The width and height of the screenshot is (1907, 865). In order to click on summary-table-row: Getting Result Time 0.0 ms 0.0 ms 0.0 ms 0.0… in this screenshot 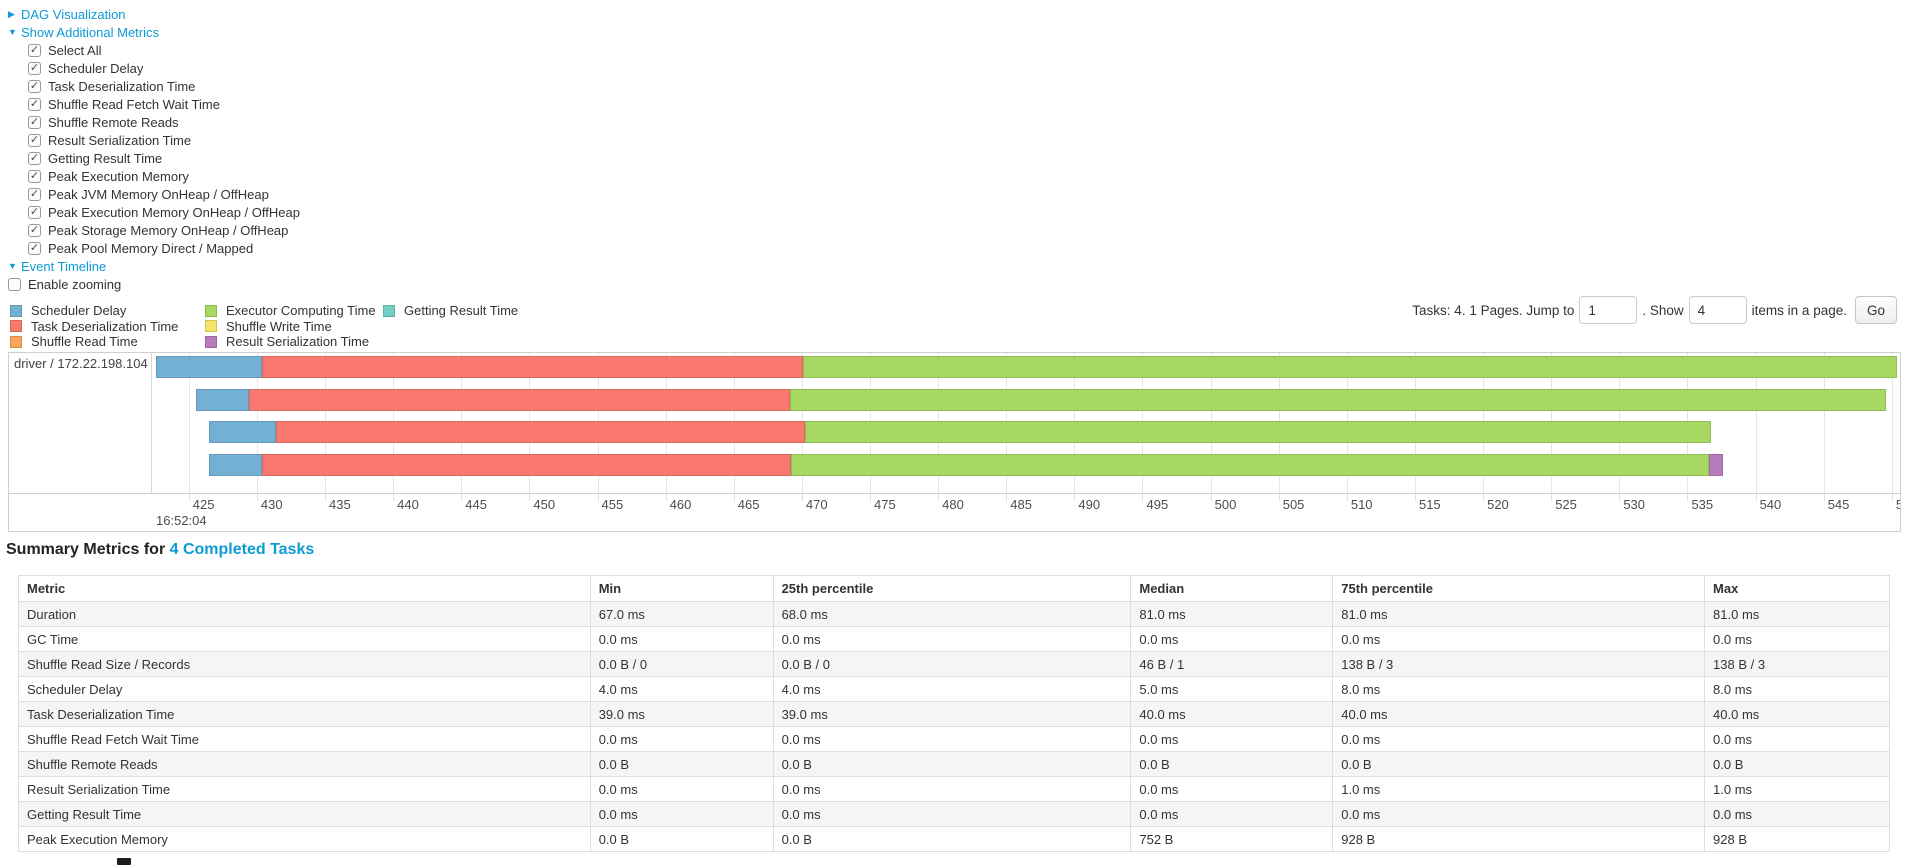, I will do `click(954, 814)`.